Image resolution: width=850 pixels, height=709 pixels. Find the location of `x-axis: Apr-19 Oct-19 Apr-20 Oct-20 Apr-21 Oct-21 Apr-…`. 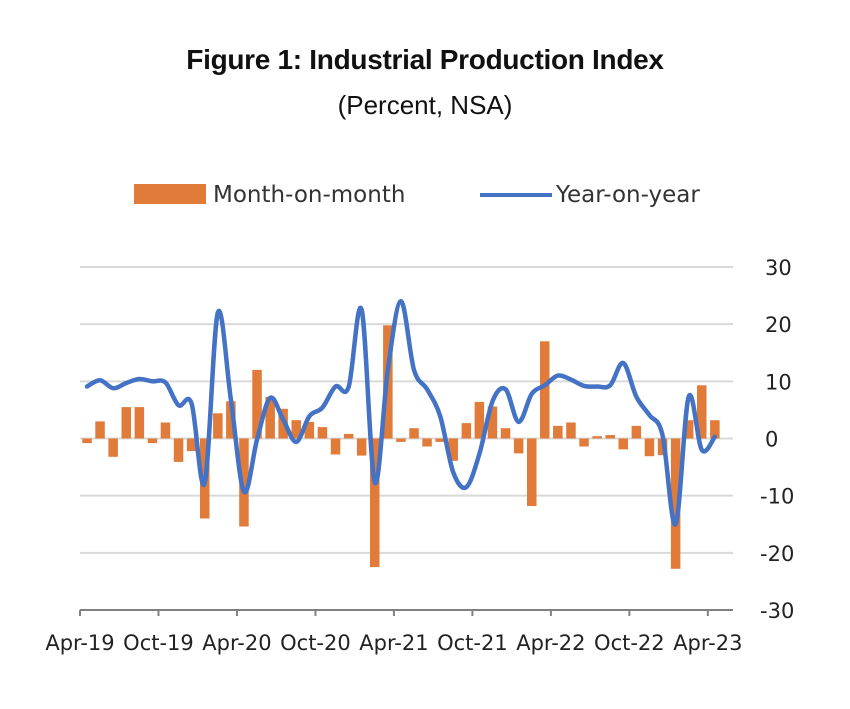

x-axis: Apr-19 Oct-19 Apr-20 Oct-20 Apr-21 Oct-21 Apr-… is located at coordinates (393, 632).